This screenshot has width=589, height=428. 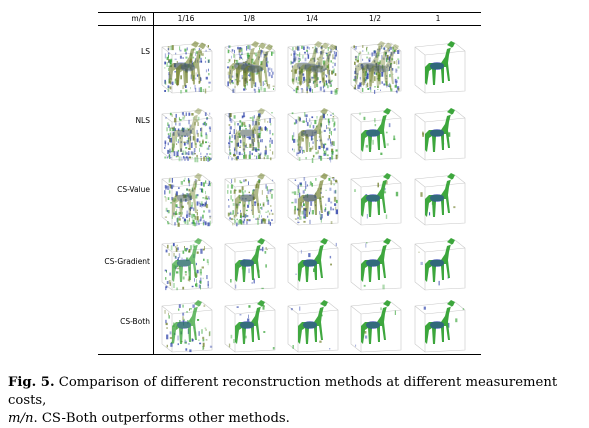 What do you see at coordinates (142, 120) in the screenshot?
I see `row-label: NLS` at bounding box center [142, 120].